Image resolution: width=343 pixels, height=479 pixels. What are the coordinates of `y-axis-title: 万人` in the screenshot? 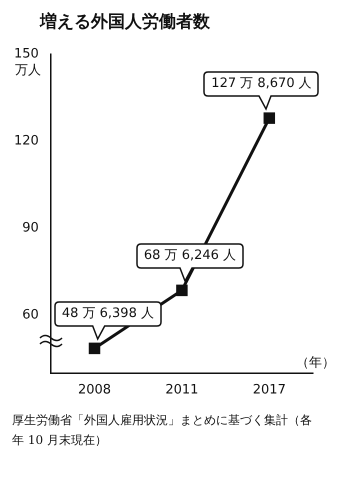 It's located at (27, 70).